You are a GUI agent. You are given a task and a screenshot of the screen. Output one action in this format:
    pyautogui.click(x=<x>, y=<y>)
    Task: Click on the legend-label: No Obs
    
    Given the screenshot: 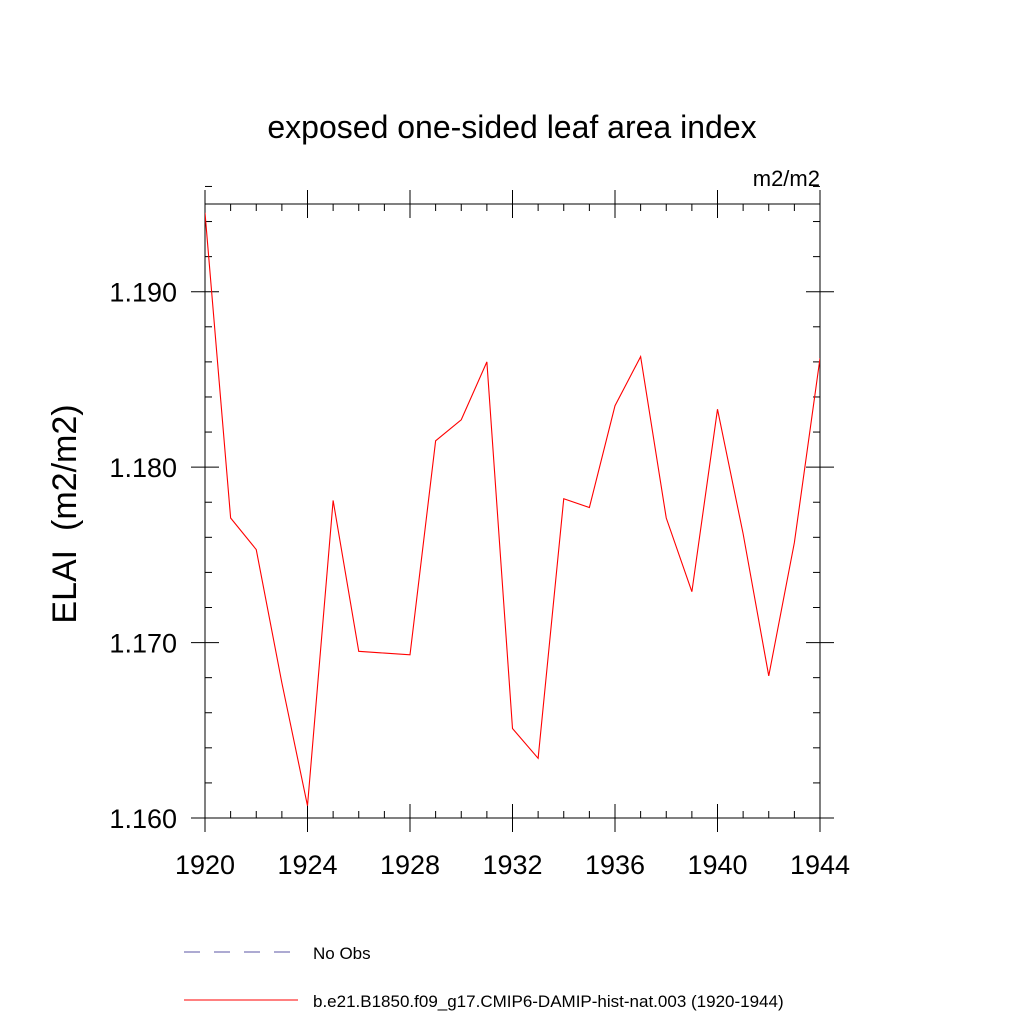 What is the action you would take?
    pyautogui.click(x=342, y=953)
    